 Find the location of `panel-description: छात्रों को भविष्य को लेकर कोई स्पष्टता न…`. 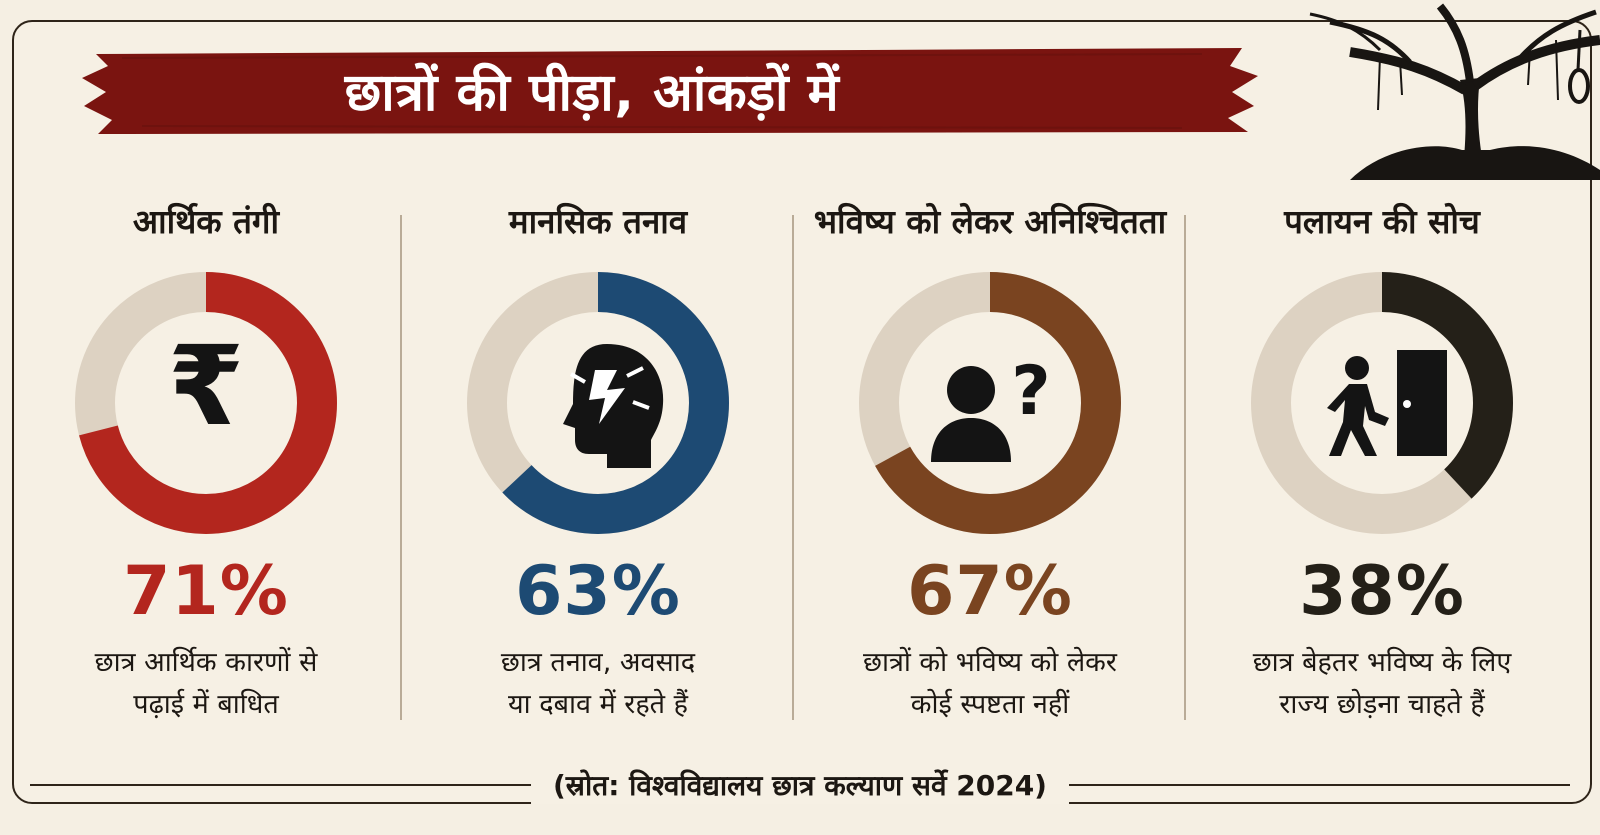

panel-description: छात्रों को भविष्य को लेकर कोई स्पष्टता न… is located at coordinates (990, 684).